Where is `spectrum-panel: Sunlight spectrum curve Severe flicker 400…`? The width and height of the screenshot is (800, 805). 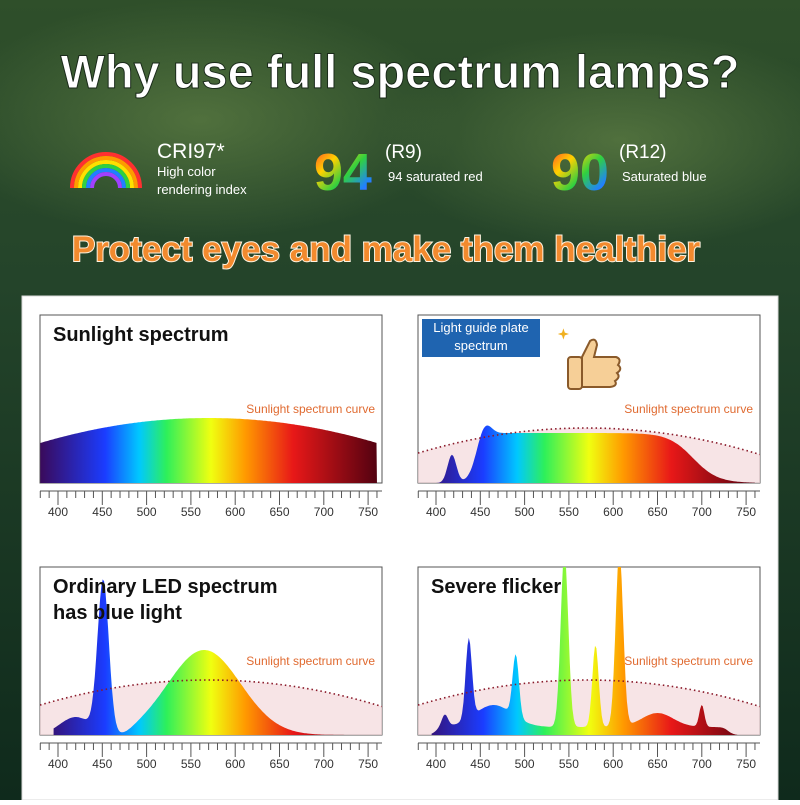
spectrum-panel: Sunlight spectrum curve Severe flicker 400… is located at coordinates (589, 668).